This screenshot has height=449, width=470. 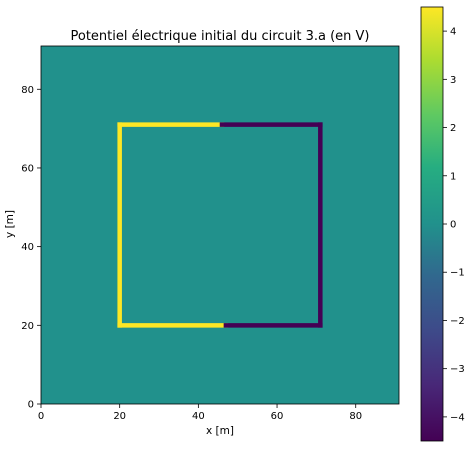 I want to click on x-tick-label: 60, so click(x=277, y=416).